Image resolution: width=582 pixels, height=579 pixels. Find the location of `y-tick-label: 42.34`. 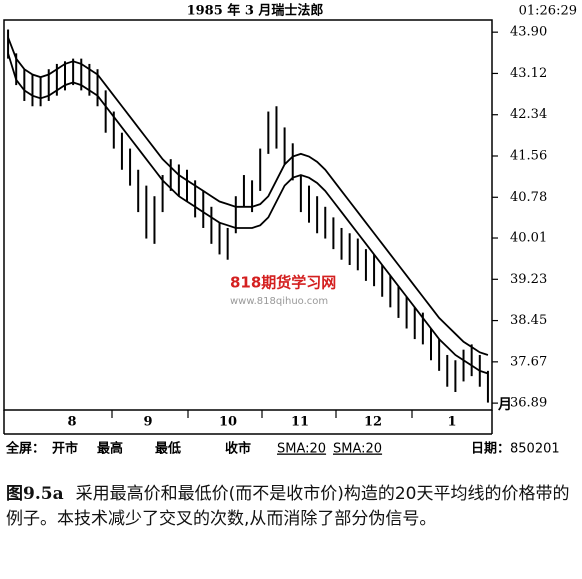

y-tick-label: 42.34 is located at coordinates (528, 114).